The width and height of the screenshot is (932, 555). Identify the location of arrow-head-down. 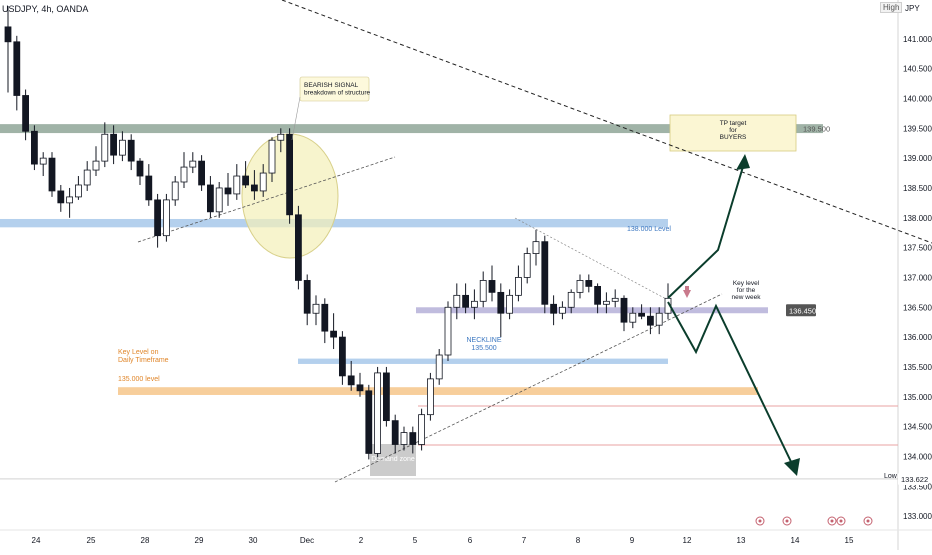
(792, 467).